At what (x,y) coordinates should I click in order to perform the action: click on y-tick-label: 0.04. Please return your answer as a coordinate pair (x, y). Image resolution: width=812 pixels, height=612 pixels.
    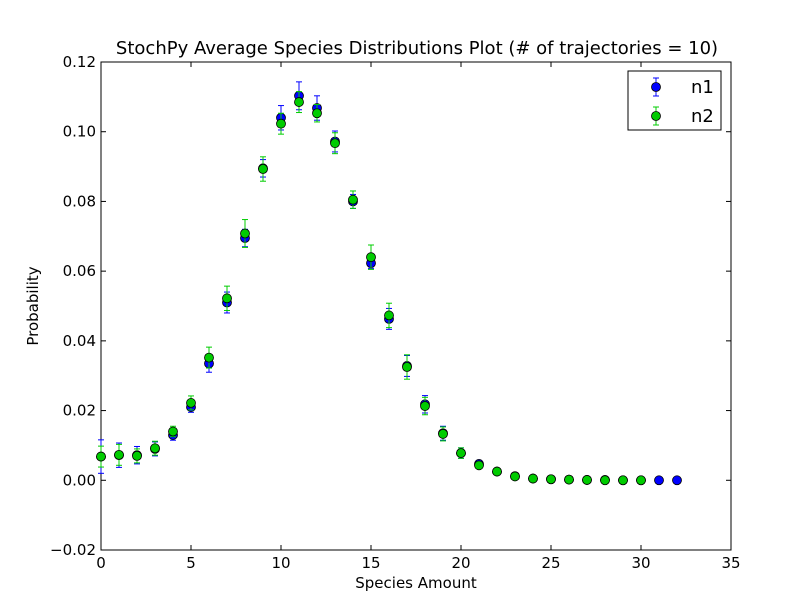
    Looking at the image, I should click on (79, 341).